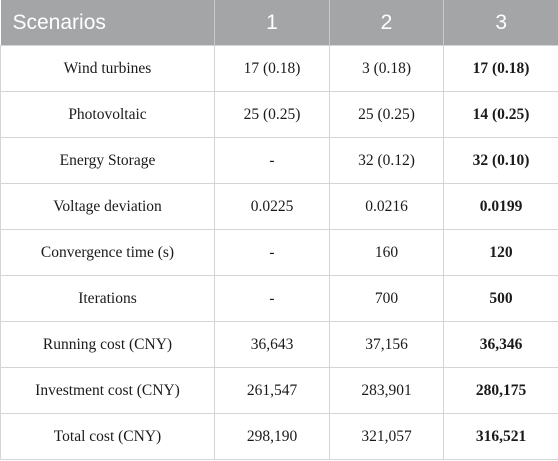 This screenshot has height=461, width=558. I want to click on table-row: Energy Storage - 32 (0.12) 32 (0.10), so click(279, 160).